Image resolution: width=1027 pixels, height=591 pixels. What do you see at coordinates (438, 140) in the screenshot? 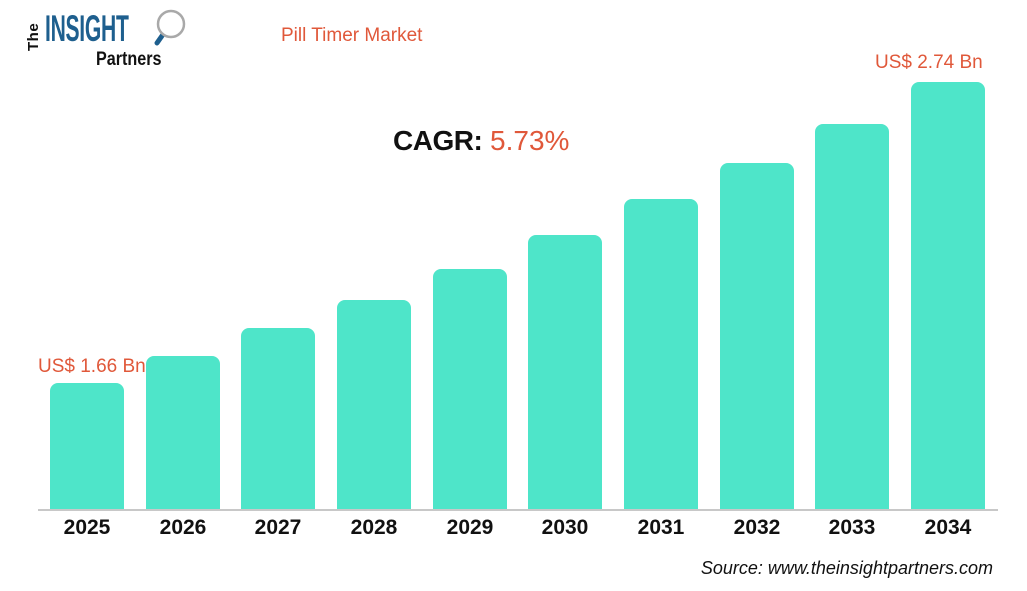
I see `cagr-label: CAGR:` at bounding box center [438, 140].